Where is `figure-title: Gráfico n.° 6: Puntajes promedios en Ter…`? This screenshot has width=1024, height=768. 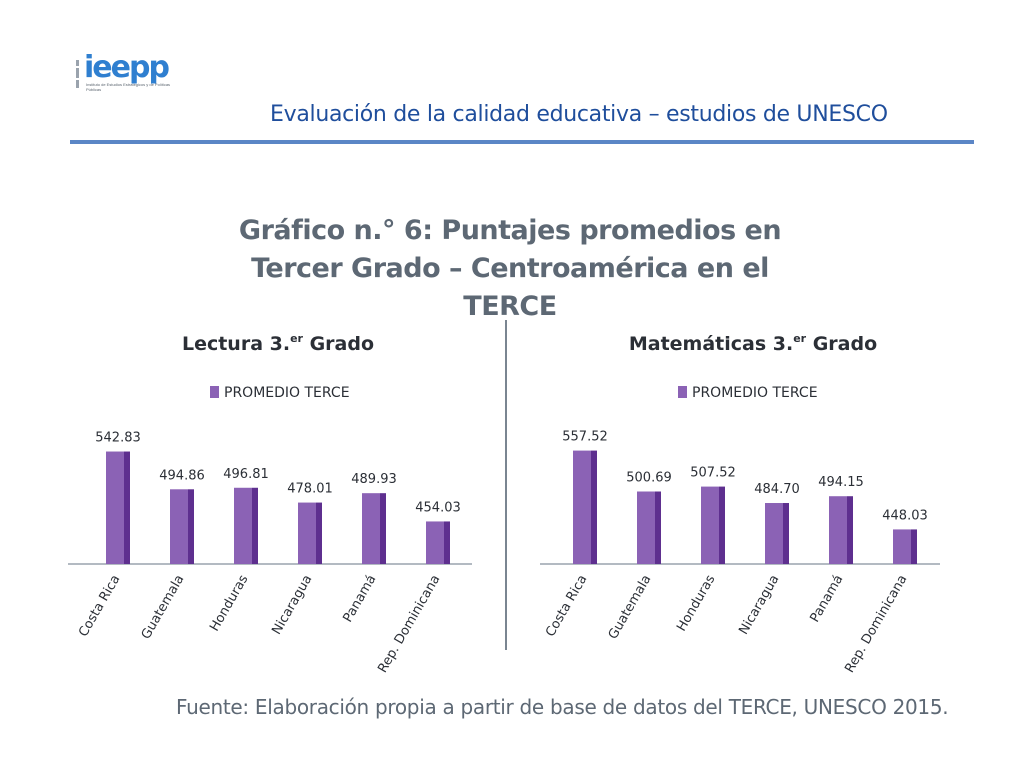
figure-title: Gráfico n.° 6: Puntajes promedios en Ter… is located at coordinates (510, 269).